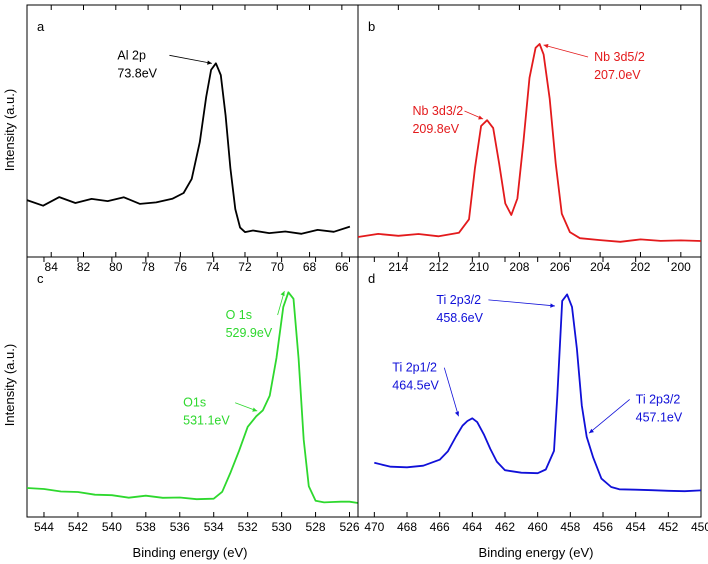  What do you see at coordinates (131, 55) in the screenshot?
I see `annotation-line: Al 2p` at bounding box center [131, 55].